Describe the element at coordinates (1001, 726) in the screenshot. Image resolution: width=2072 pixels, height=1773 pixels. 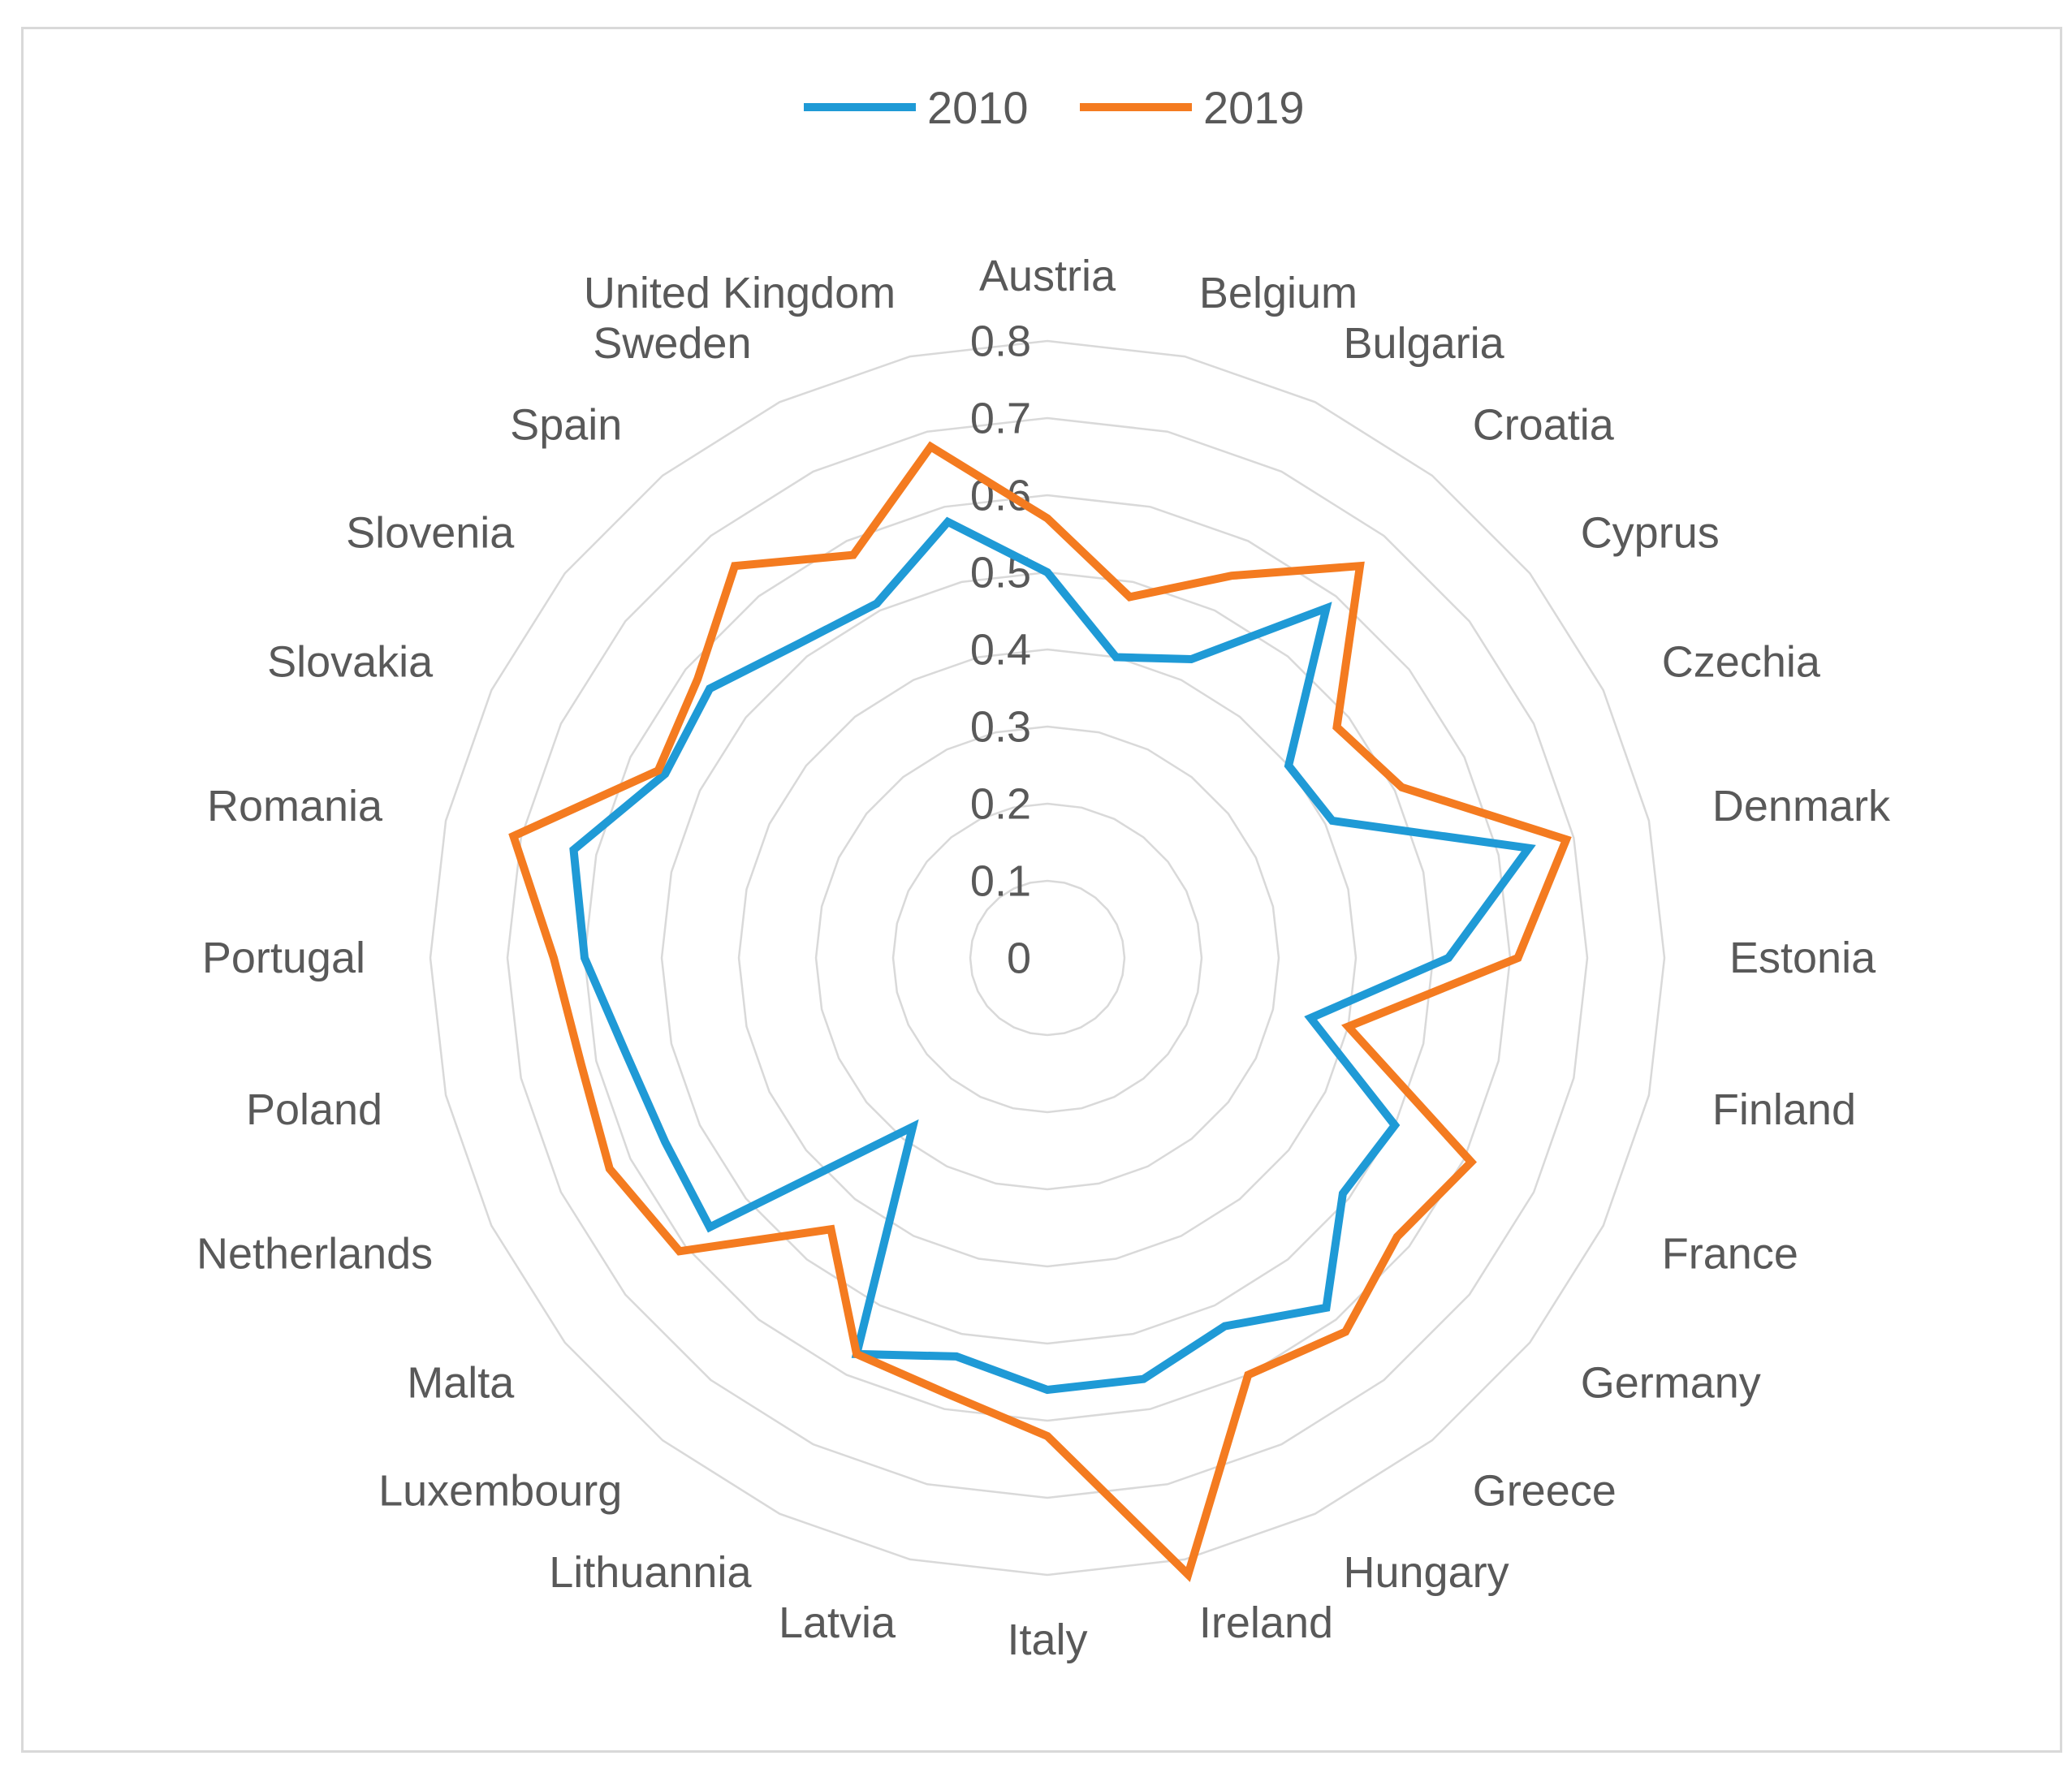
I see `tick-label: 0.3` at that location.